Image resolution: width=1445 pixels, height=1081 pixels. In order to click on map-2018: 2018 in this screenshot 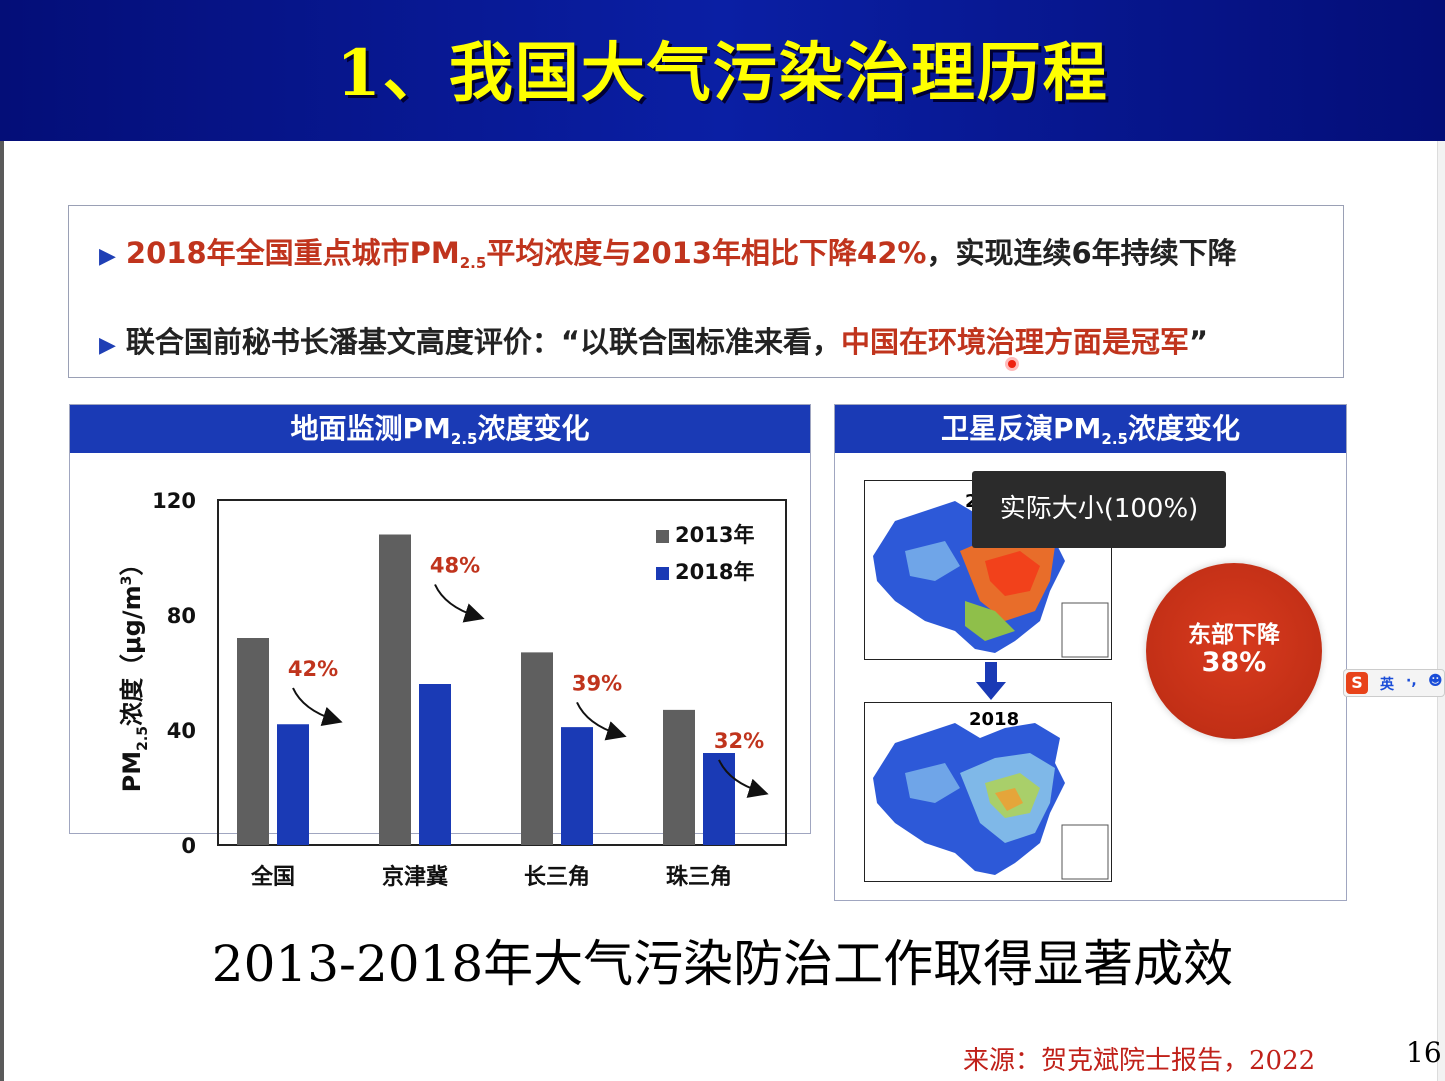, I will do `click(988, 792)`.